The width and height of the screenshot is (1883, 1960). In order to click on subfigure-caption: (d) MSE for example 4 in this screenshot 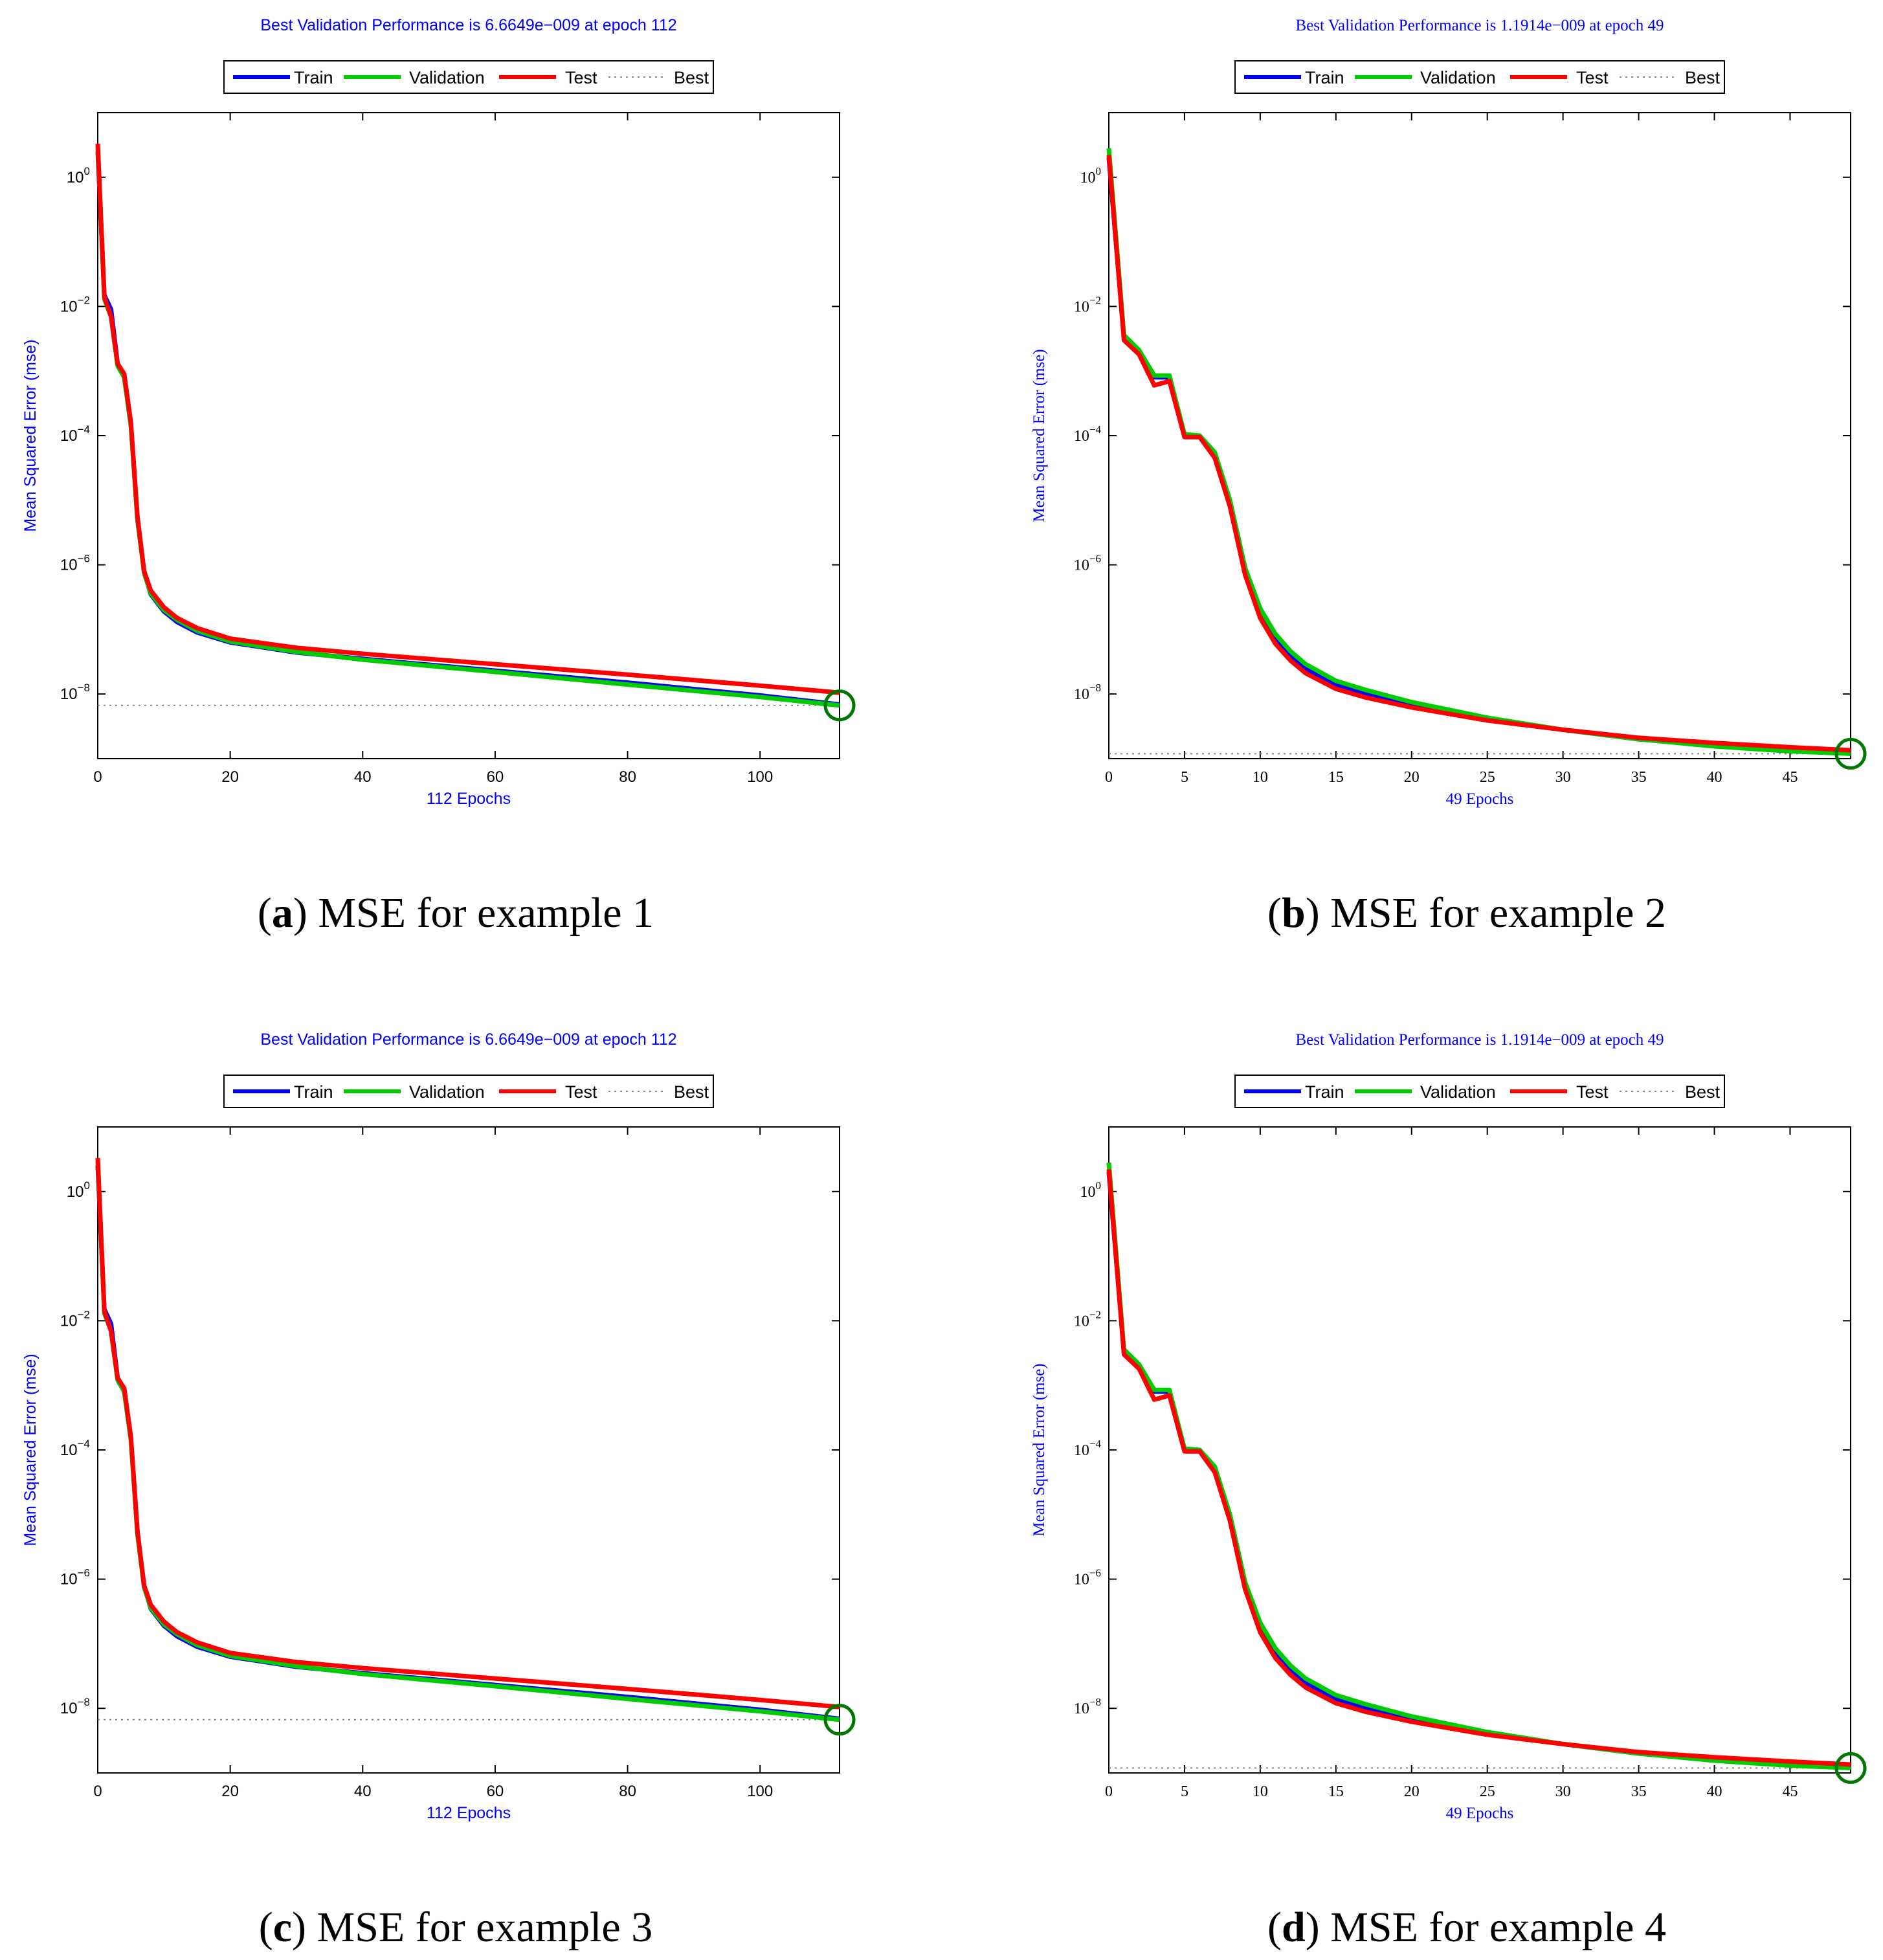, I will do `click(1466, 1927)`.